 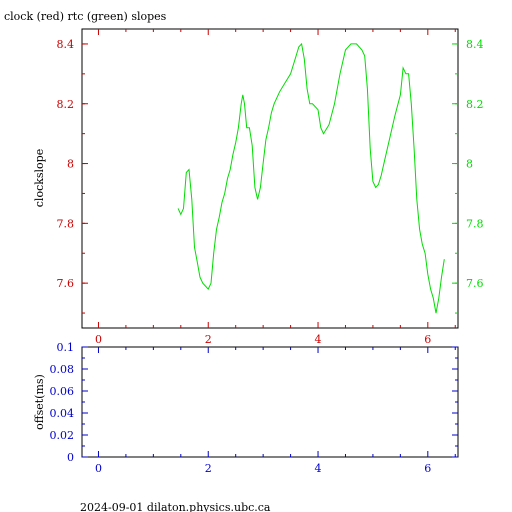 I want to click on top-x-tick-label: 6, so click(x=427, y=339).